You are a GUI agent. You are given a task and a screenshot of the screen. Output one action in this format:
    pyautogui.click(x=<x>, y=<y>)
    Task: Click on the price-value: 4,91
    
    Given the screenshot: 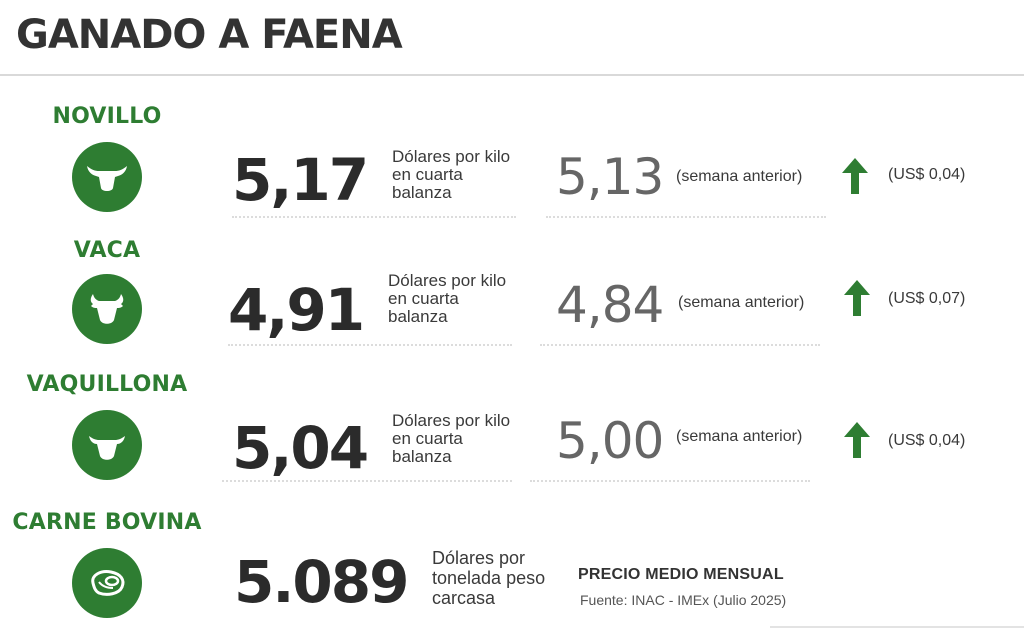 What is the action you would take?
    pyautogui.click(x=296, y=310)
    